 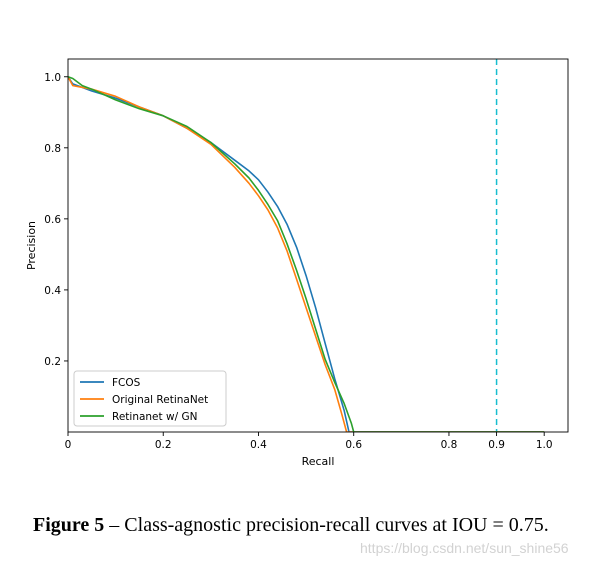 What do you see at coordinates (449, 445) in the screenshot?
I see `x-tick-label: 0.8` at bounding box center [449, 445].